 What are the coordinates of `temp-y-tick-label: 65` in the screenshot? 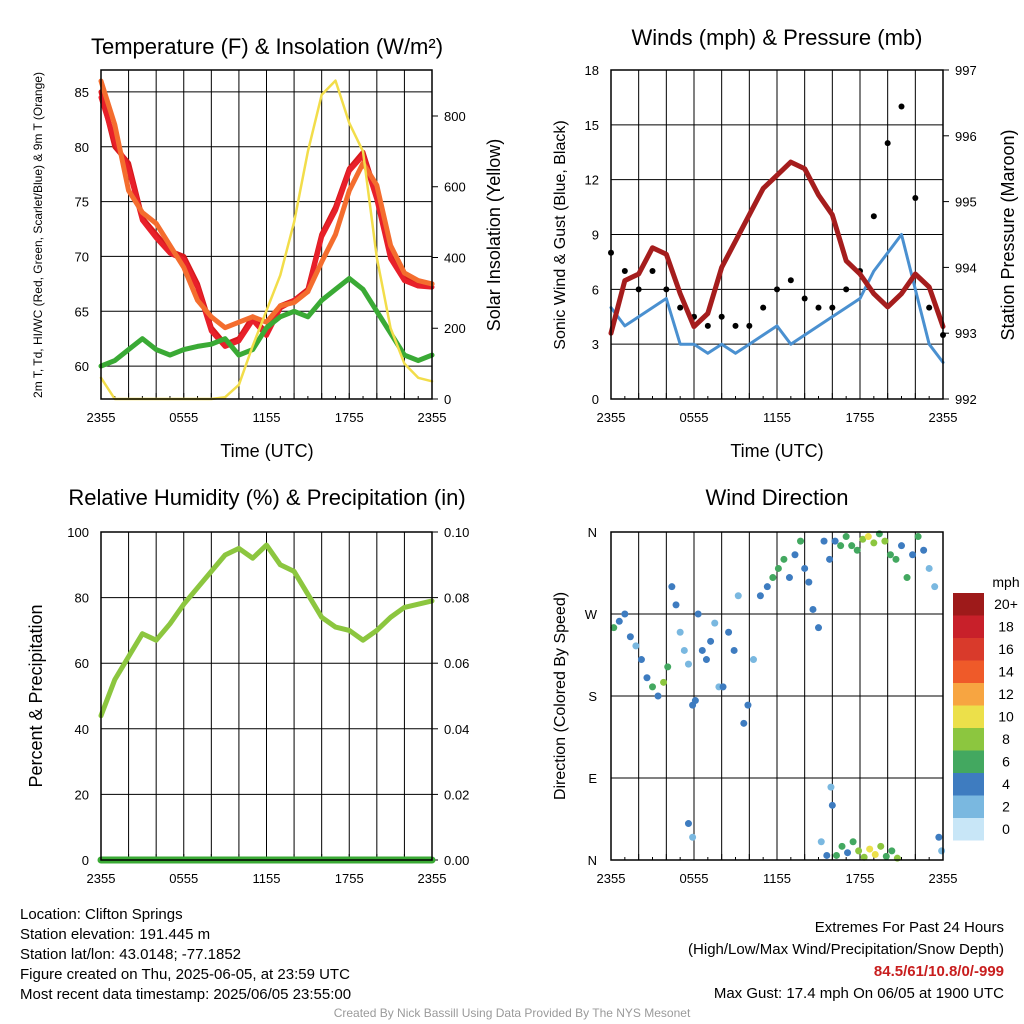 It's located at (82, 311).